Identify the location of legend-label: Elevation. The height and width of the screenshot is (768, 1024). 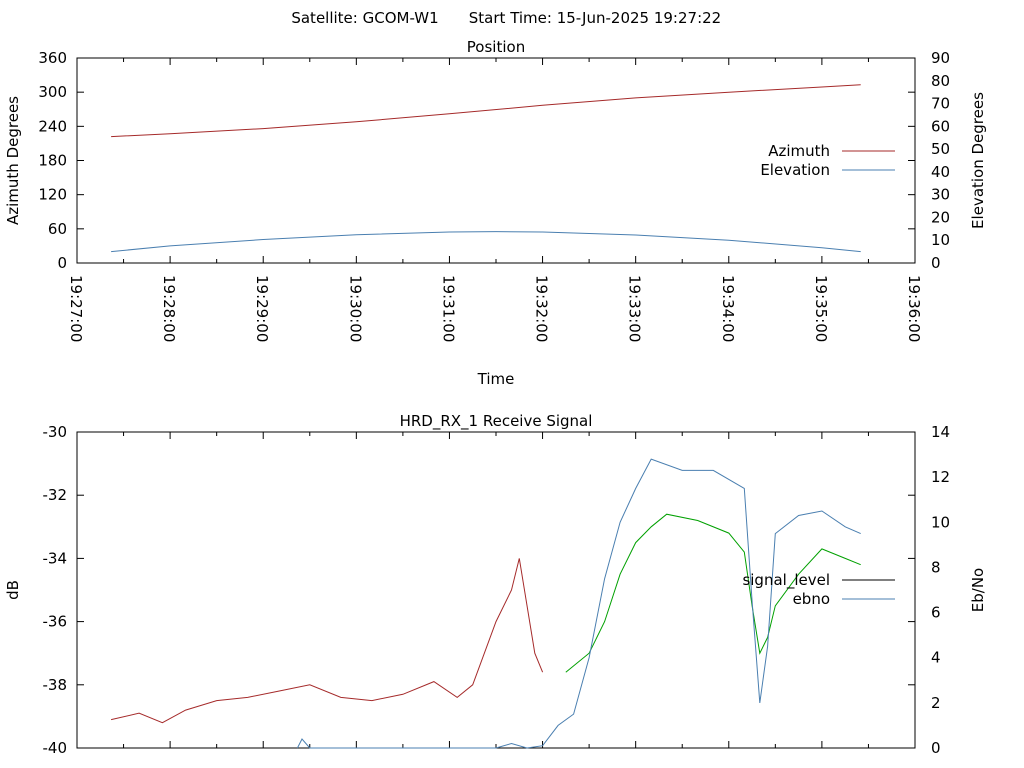
(795, 170).